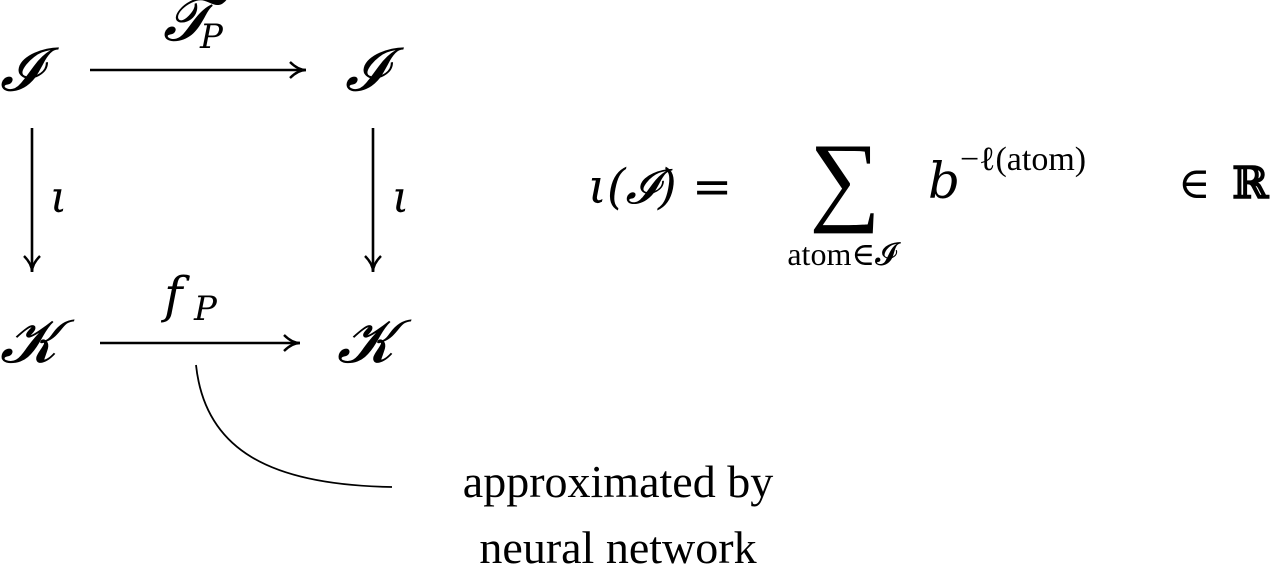 This screenshot has width=1271, height=568. What do you see at coordinates (205, 309) in the screenshot?
I see `bottom-arrow-subscript: P` at bounding box center [205, 309].